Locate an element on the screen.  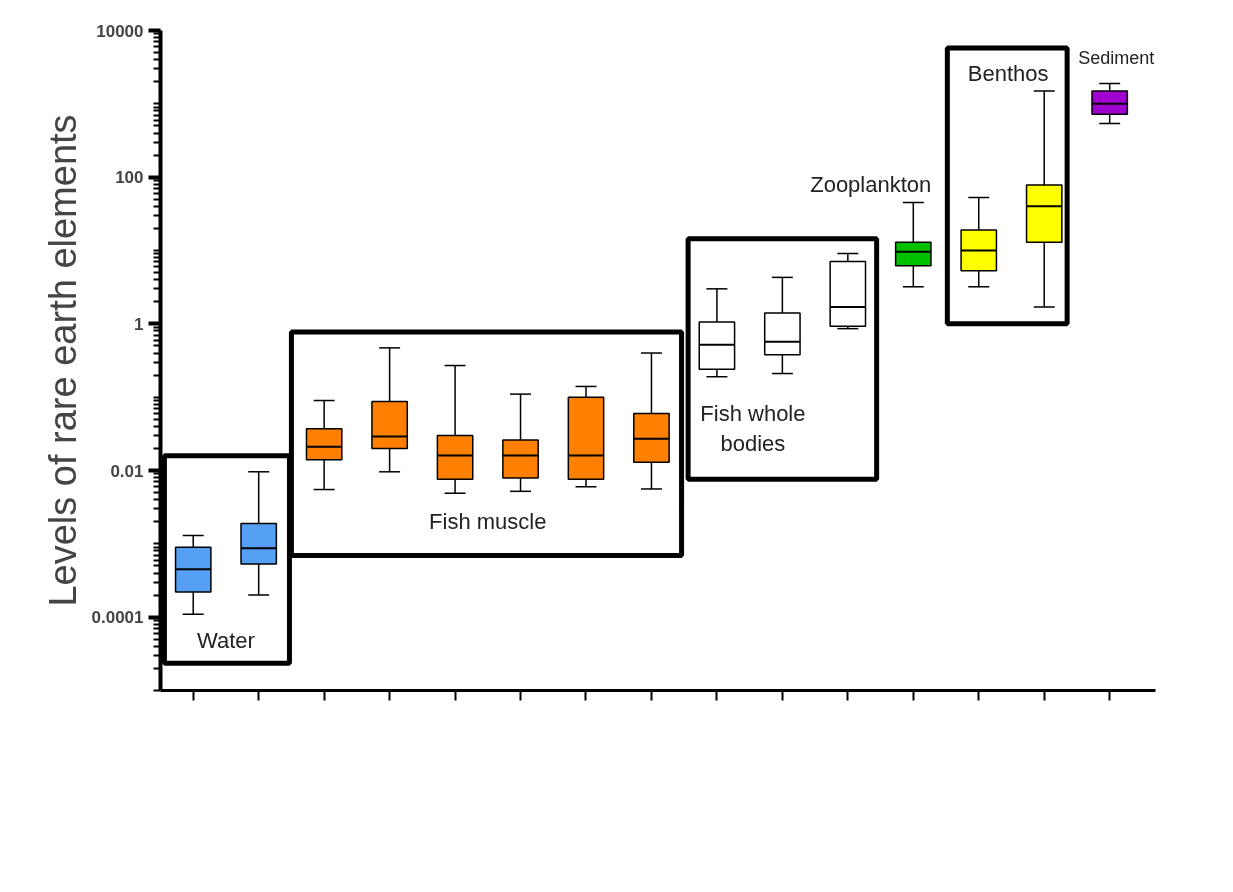
annotation: Water is located at coordinates (226, 641).